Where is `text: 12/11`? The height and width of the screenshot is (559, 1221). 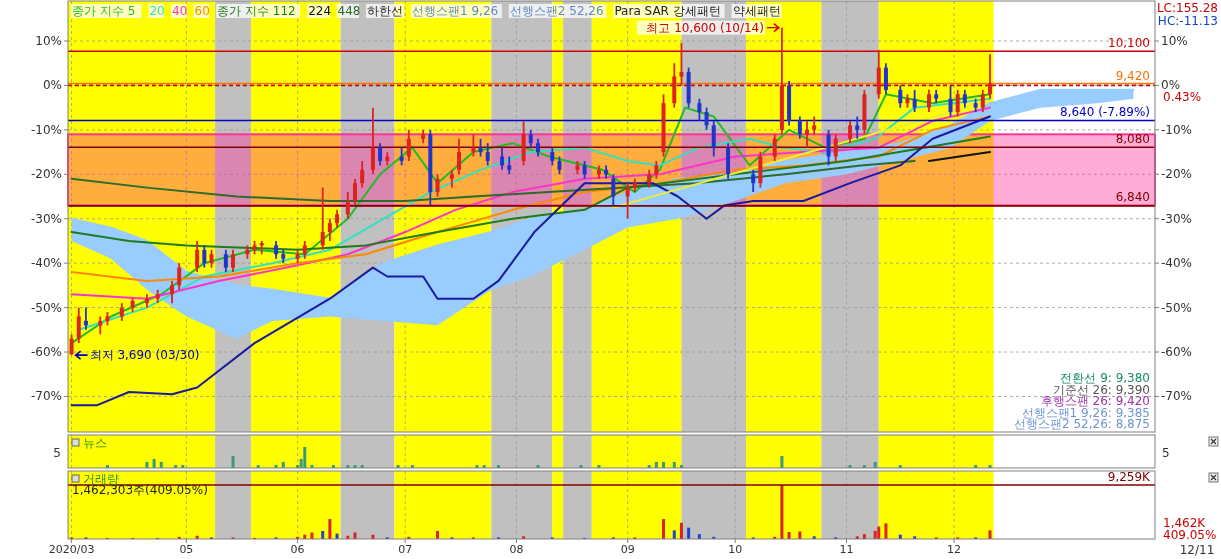
text: 12/11 is located at coordinates (1197, 550).